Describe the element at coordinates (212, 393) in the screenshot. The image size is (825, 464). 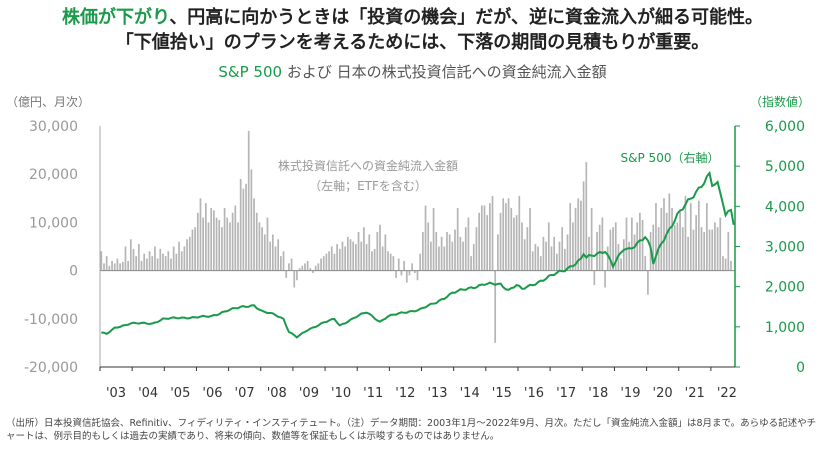
I see `x-tick-label: '06` at that location.